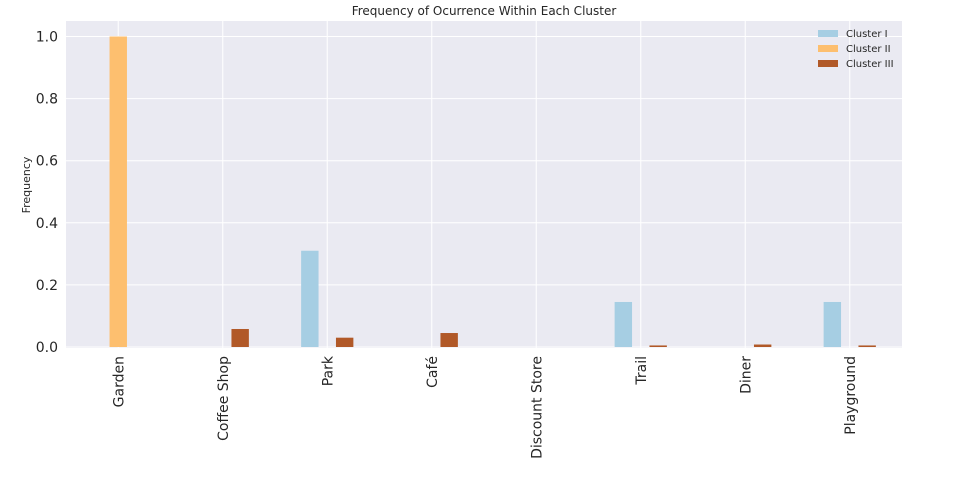  Describe the element at coordinates (26, 184) in the screenshot. I see `y-axis-label: Frequency` at that location.